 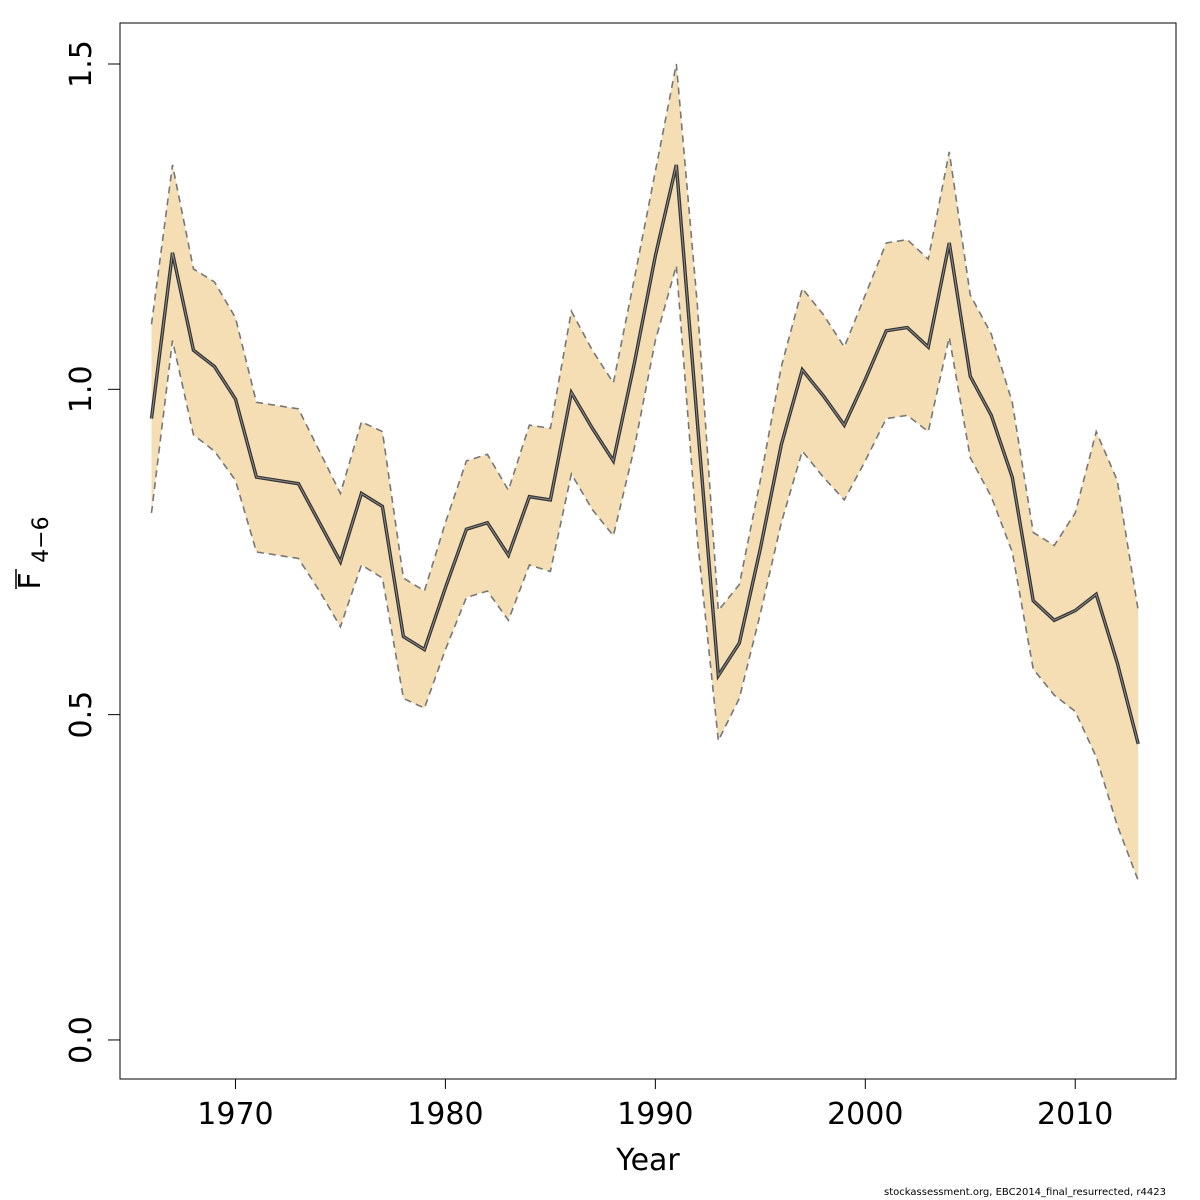 What do you see at coordinates (647, 1160) in the screenshot?
I see `x-axis-title: Year` at bounding box center [647, 1160].